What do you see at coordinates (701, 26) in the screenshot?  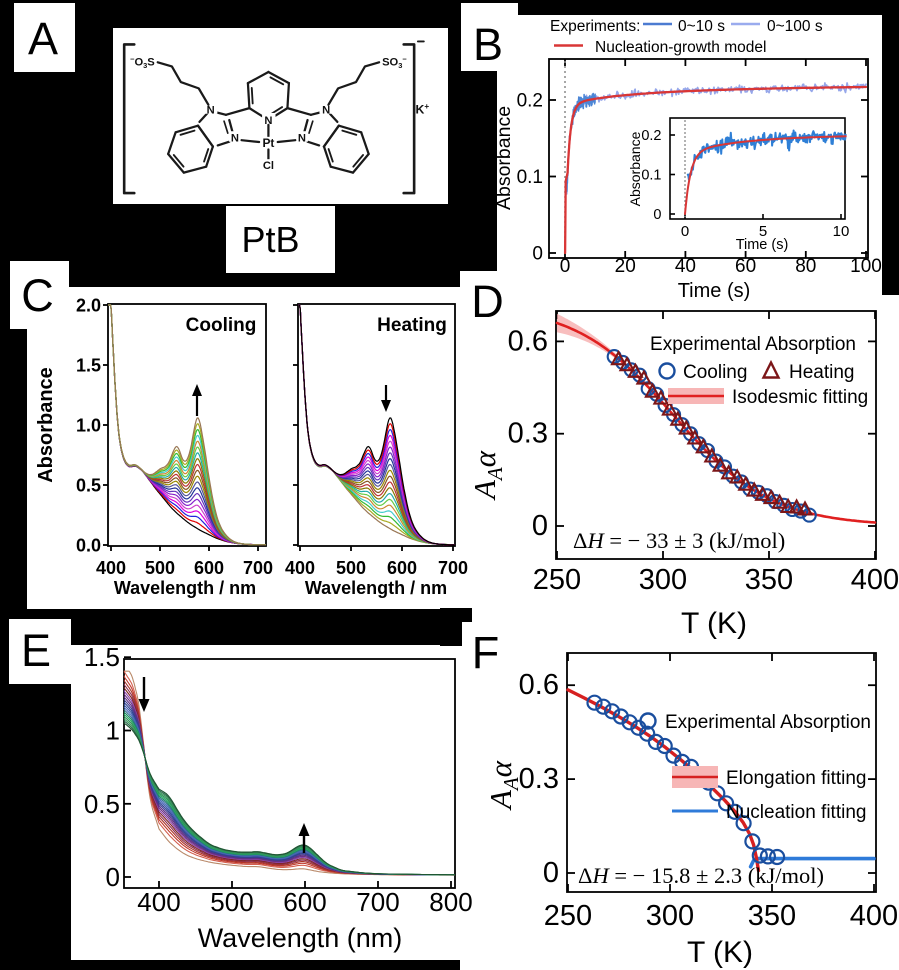 I see `svg-text: 0~10 s` at bounding box center [701, 26].